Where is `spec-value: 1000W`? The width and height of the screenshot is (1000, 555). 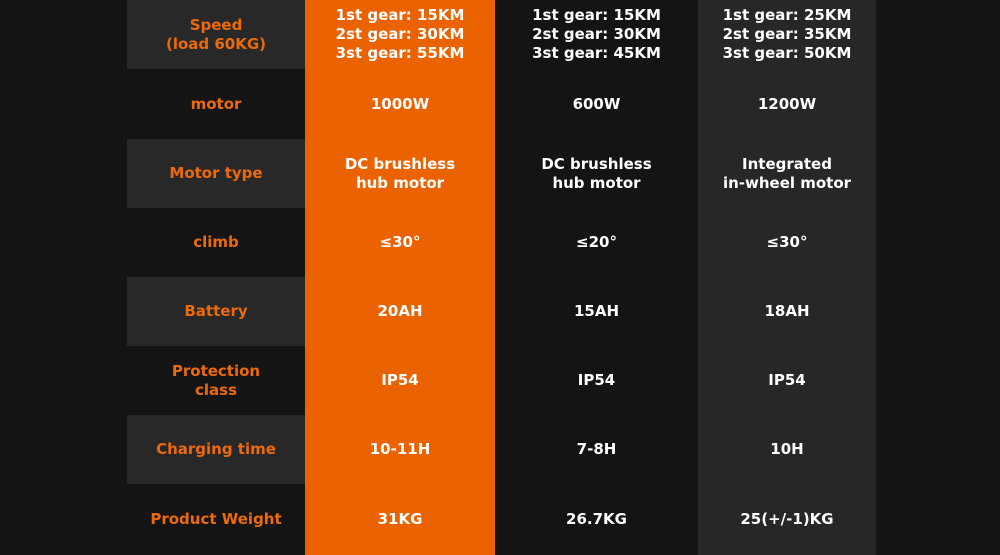 spec-value: 1000W is located at coordinates (400, 103).